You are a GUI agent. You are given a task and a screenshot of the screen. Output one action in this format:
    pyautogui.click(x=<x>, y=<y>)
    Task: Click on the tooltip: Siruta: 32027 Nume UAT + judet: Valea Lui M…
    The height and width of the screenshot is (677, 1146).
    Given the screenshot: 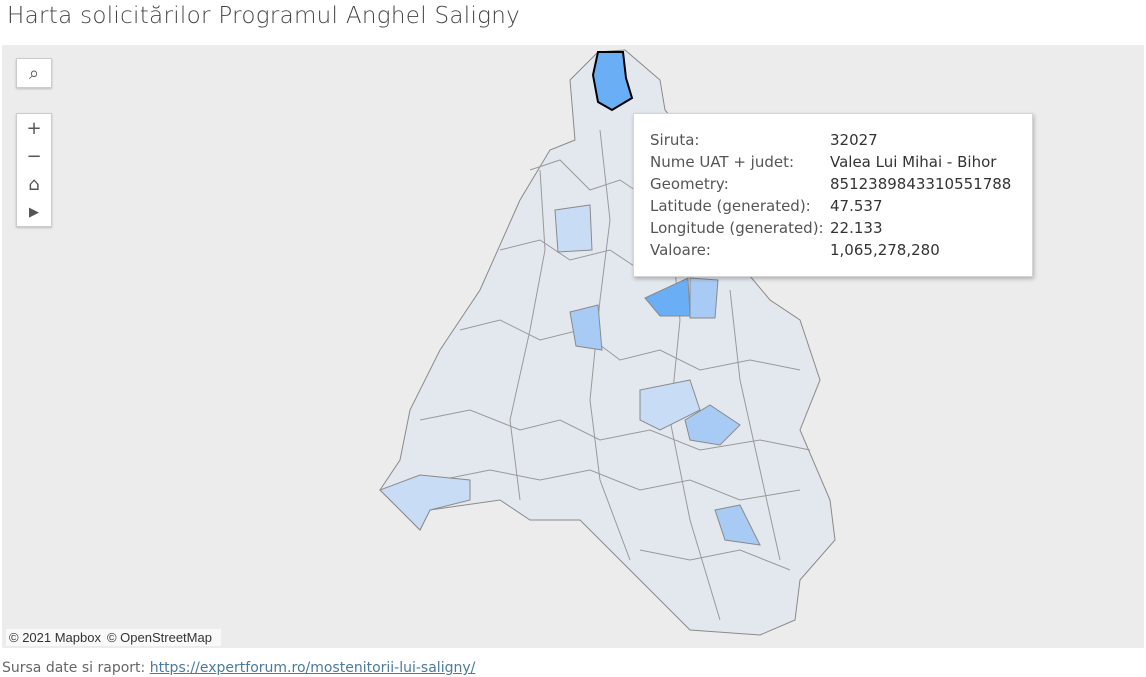 What is the action you would take?
    pyautogui.click(x=833, y=195)
    